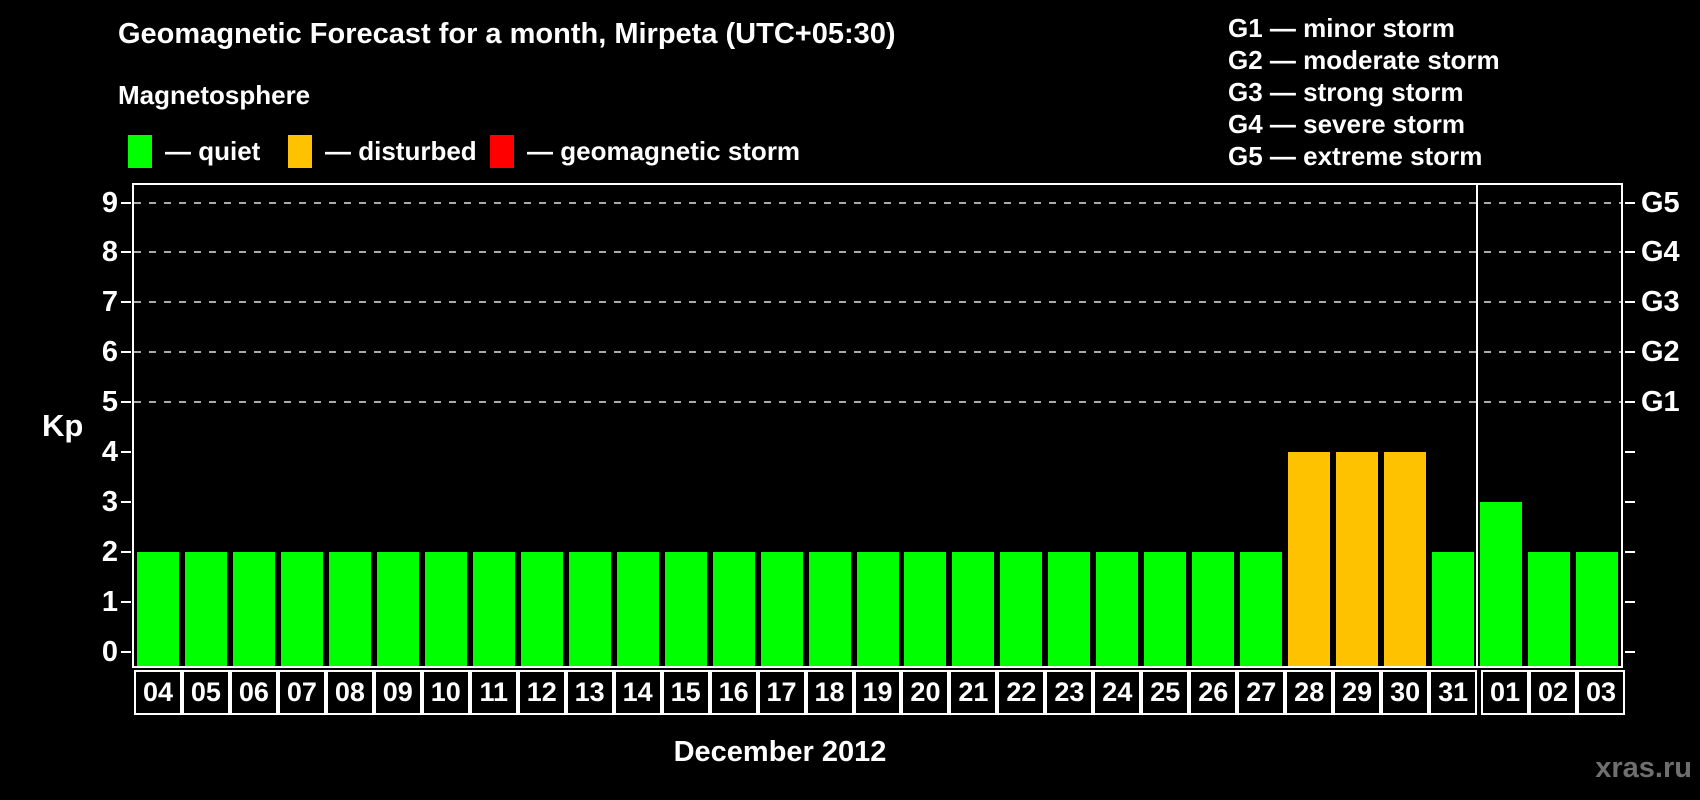  I want to click on day-label-17: 17, so click(781, 692).